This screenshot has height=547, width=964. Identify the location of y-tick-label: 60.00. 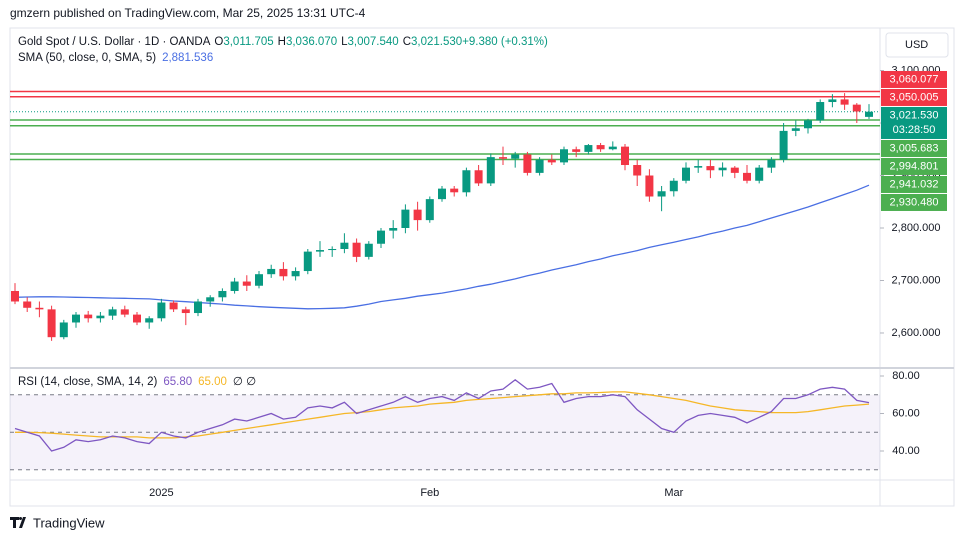
(906, 413).